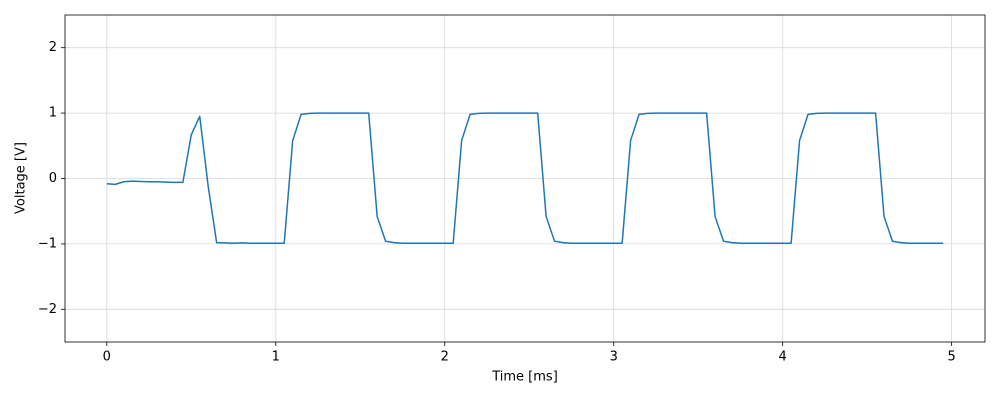 Image resolution: width=1000 pixels, height=400 pixels. Describe the element at coordinates (47, 309) in the screenshot. I see `y-tick-label: −2` at that location.